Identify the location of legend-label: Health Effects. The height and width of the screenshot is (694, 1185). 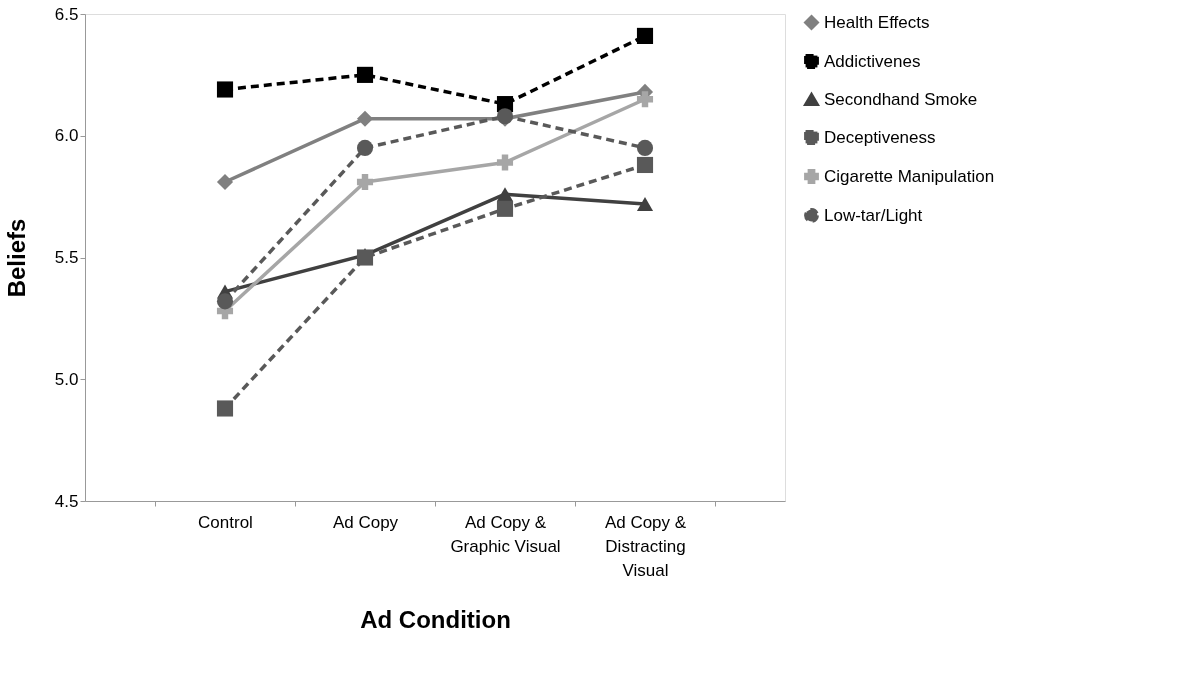
(877, 22).